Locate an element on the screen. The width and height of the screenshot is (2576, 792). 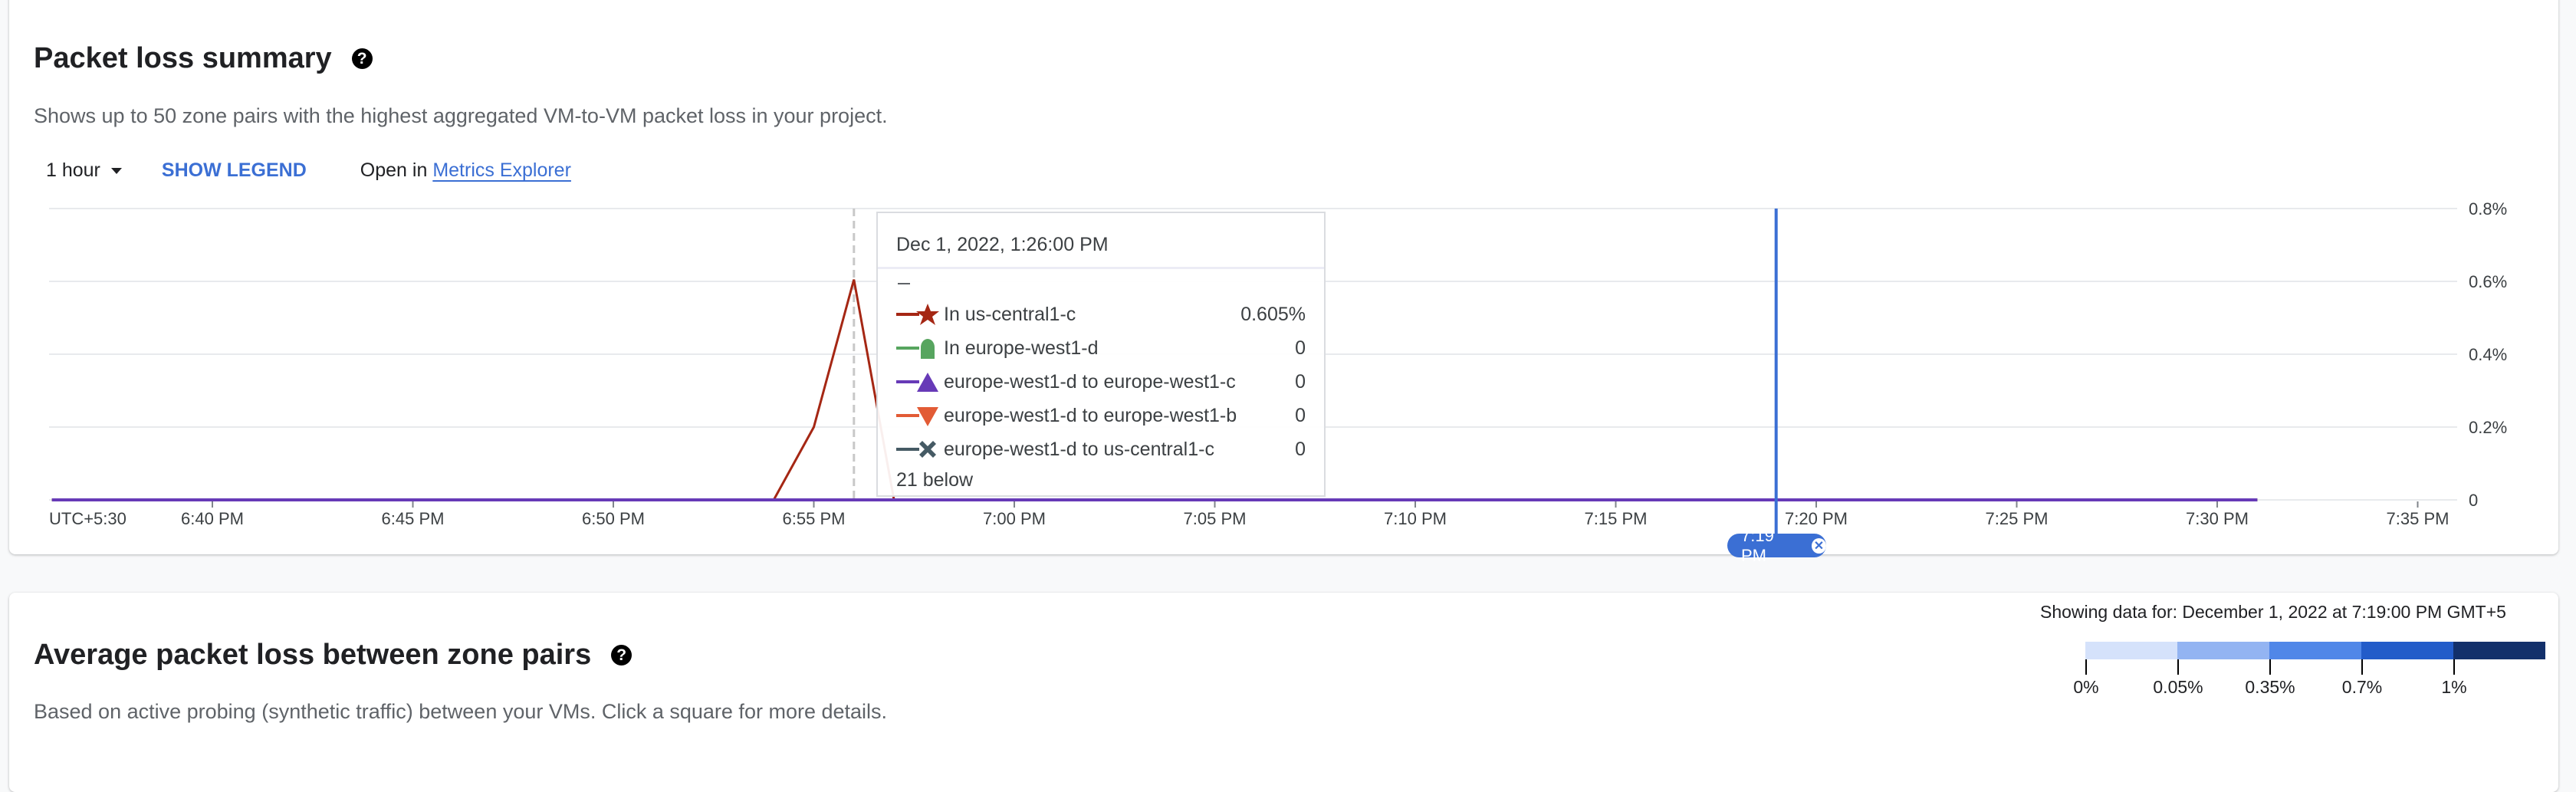
x-tick-label: 7:10 PM is located at coordinates (1416, 518).